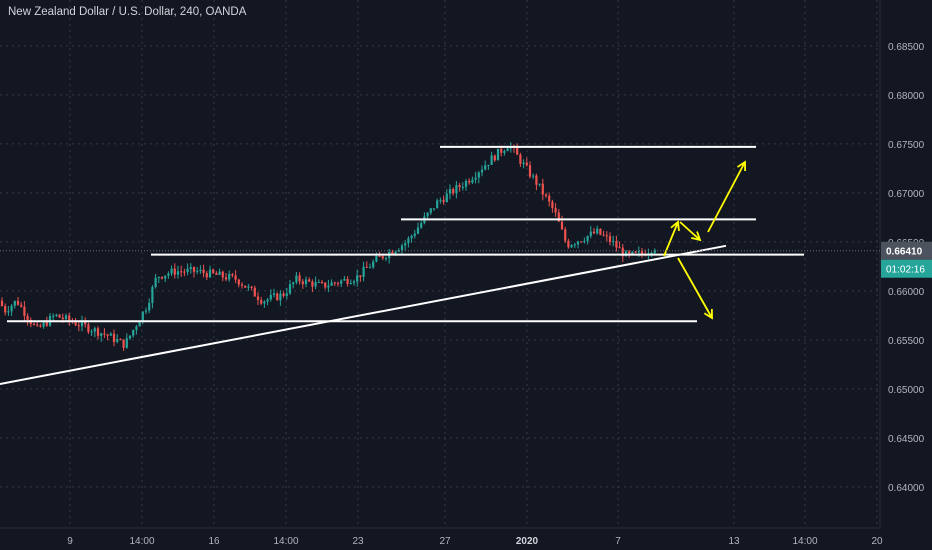 This screenshot has height=550, width=932. Describe the element at coordinates (906, 268) in the screenshot. I see `countdown-tag` at that location.